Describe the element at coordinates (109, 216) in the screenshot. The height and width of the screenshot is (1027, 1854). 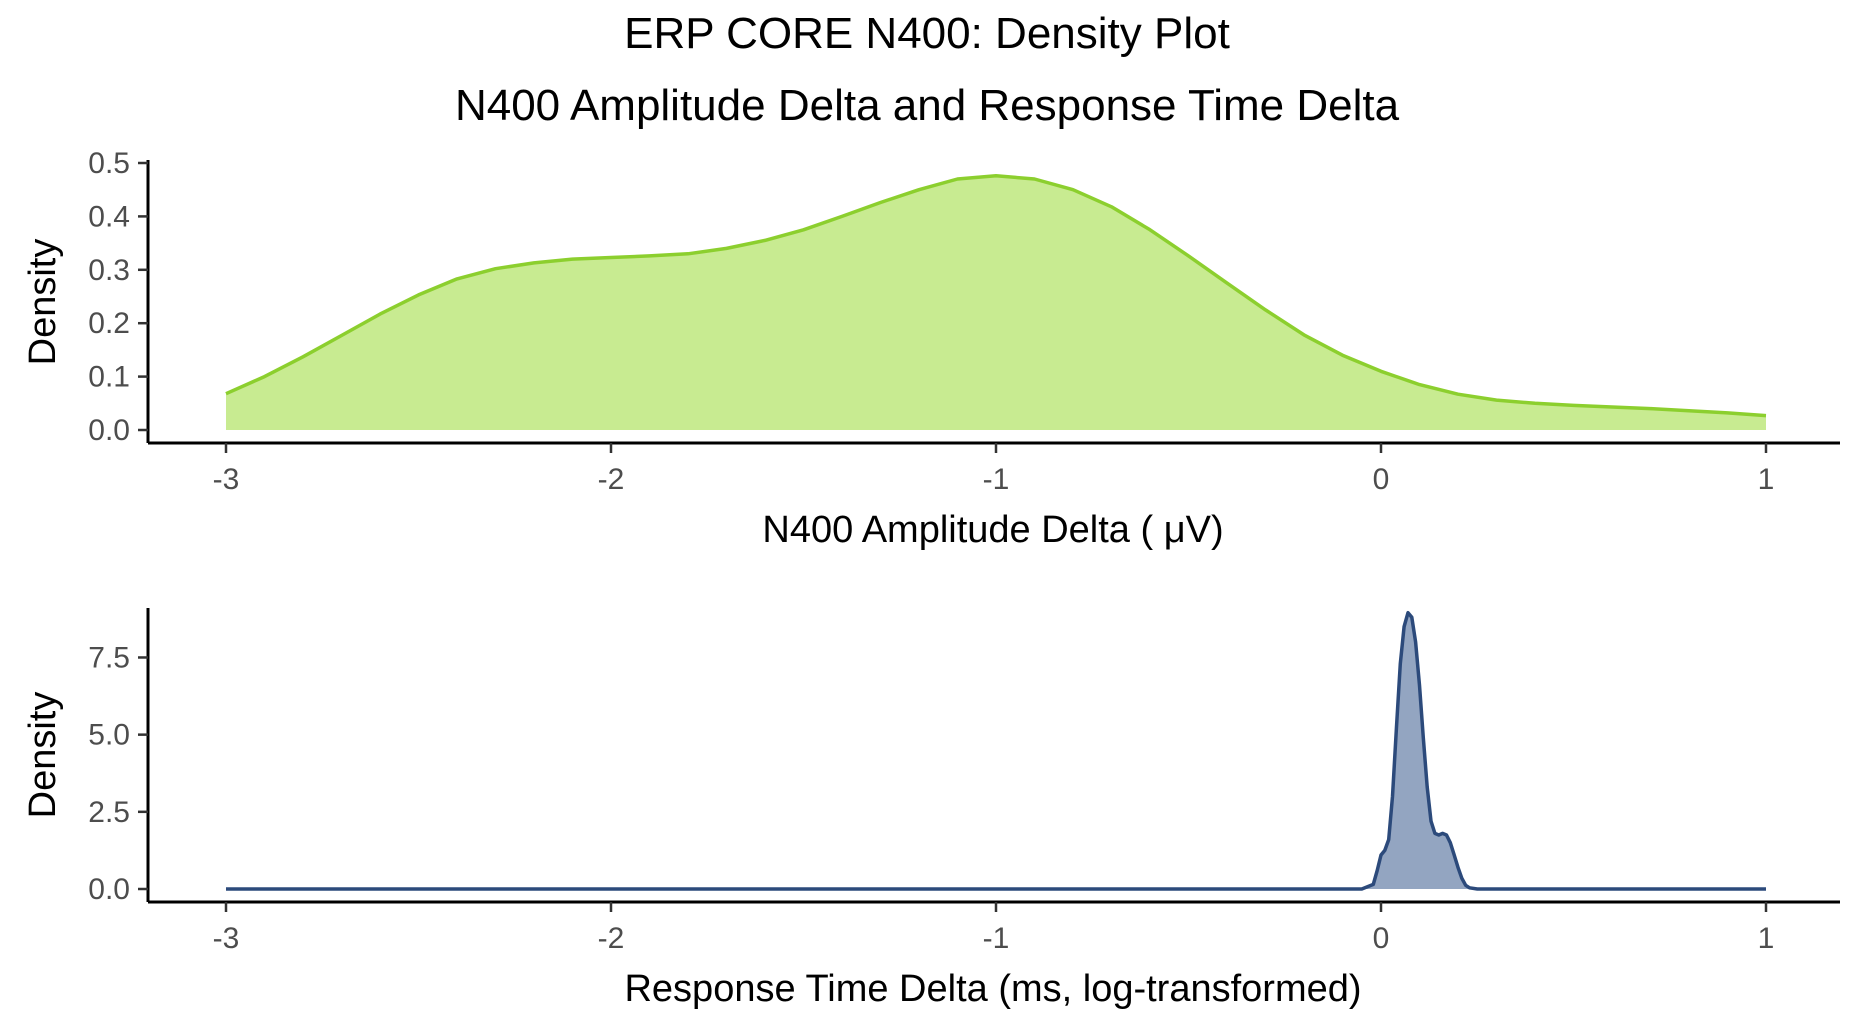
I see `amplitude-y-tick-label: 0.4` at that location.